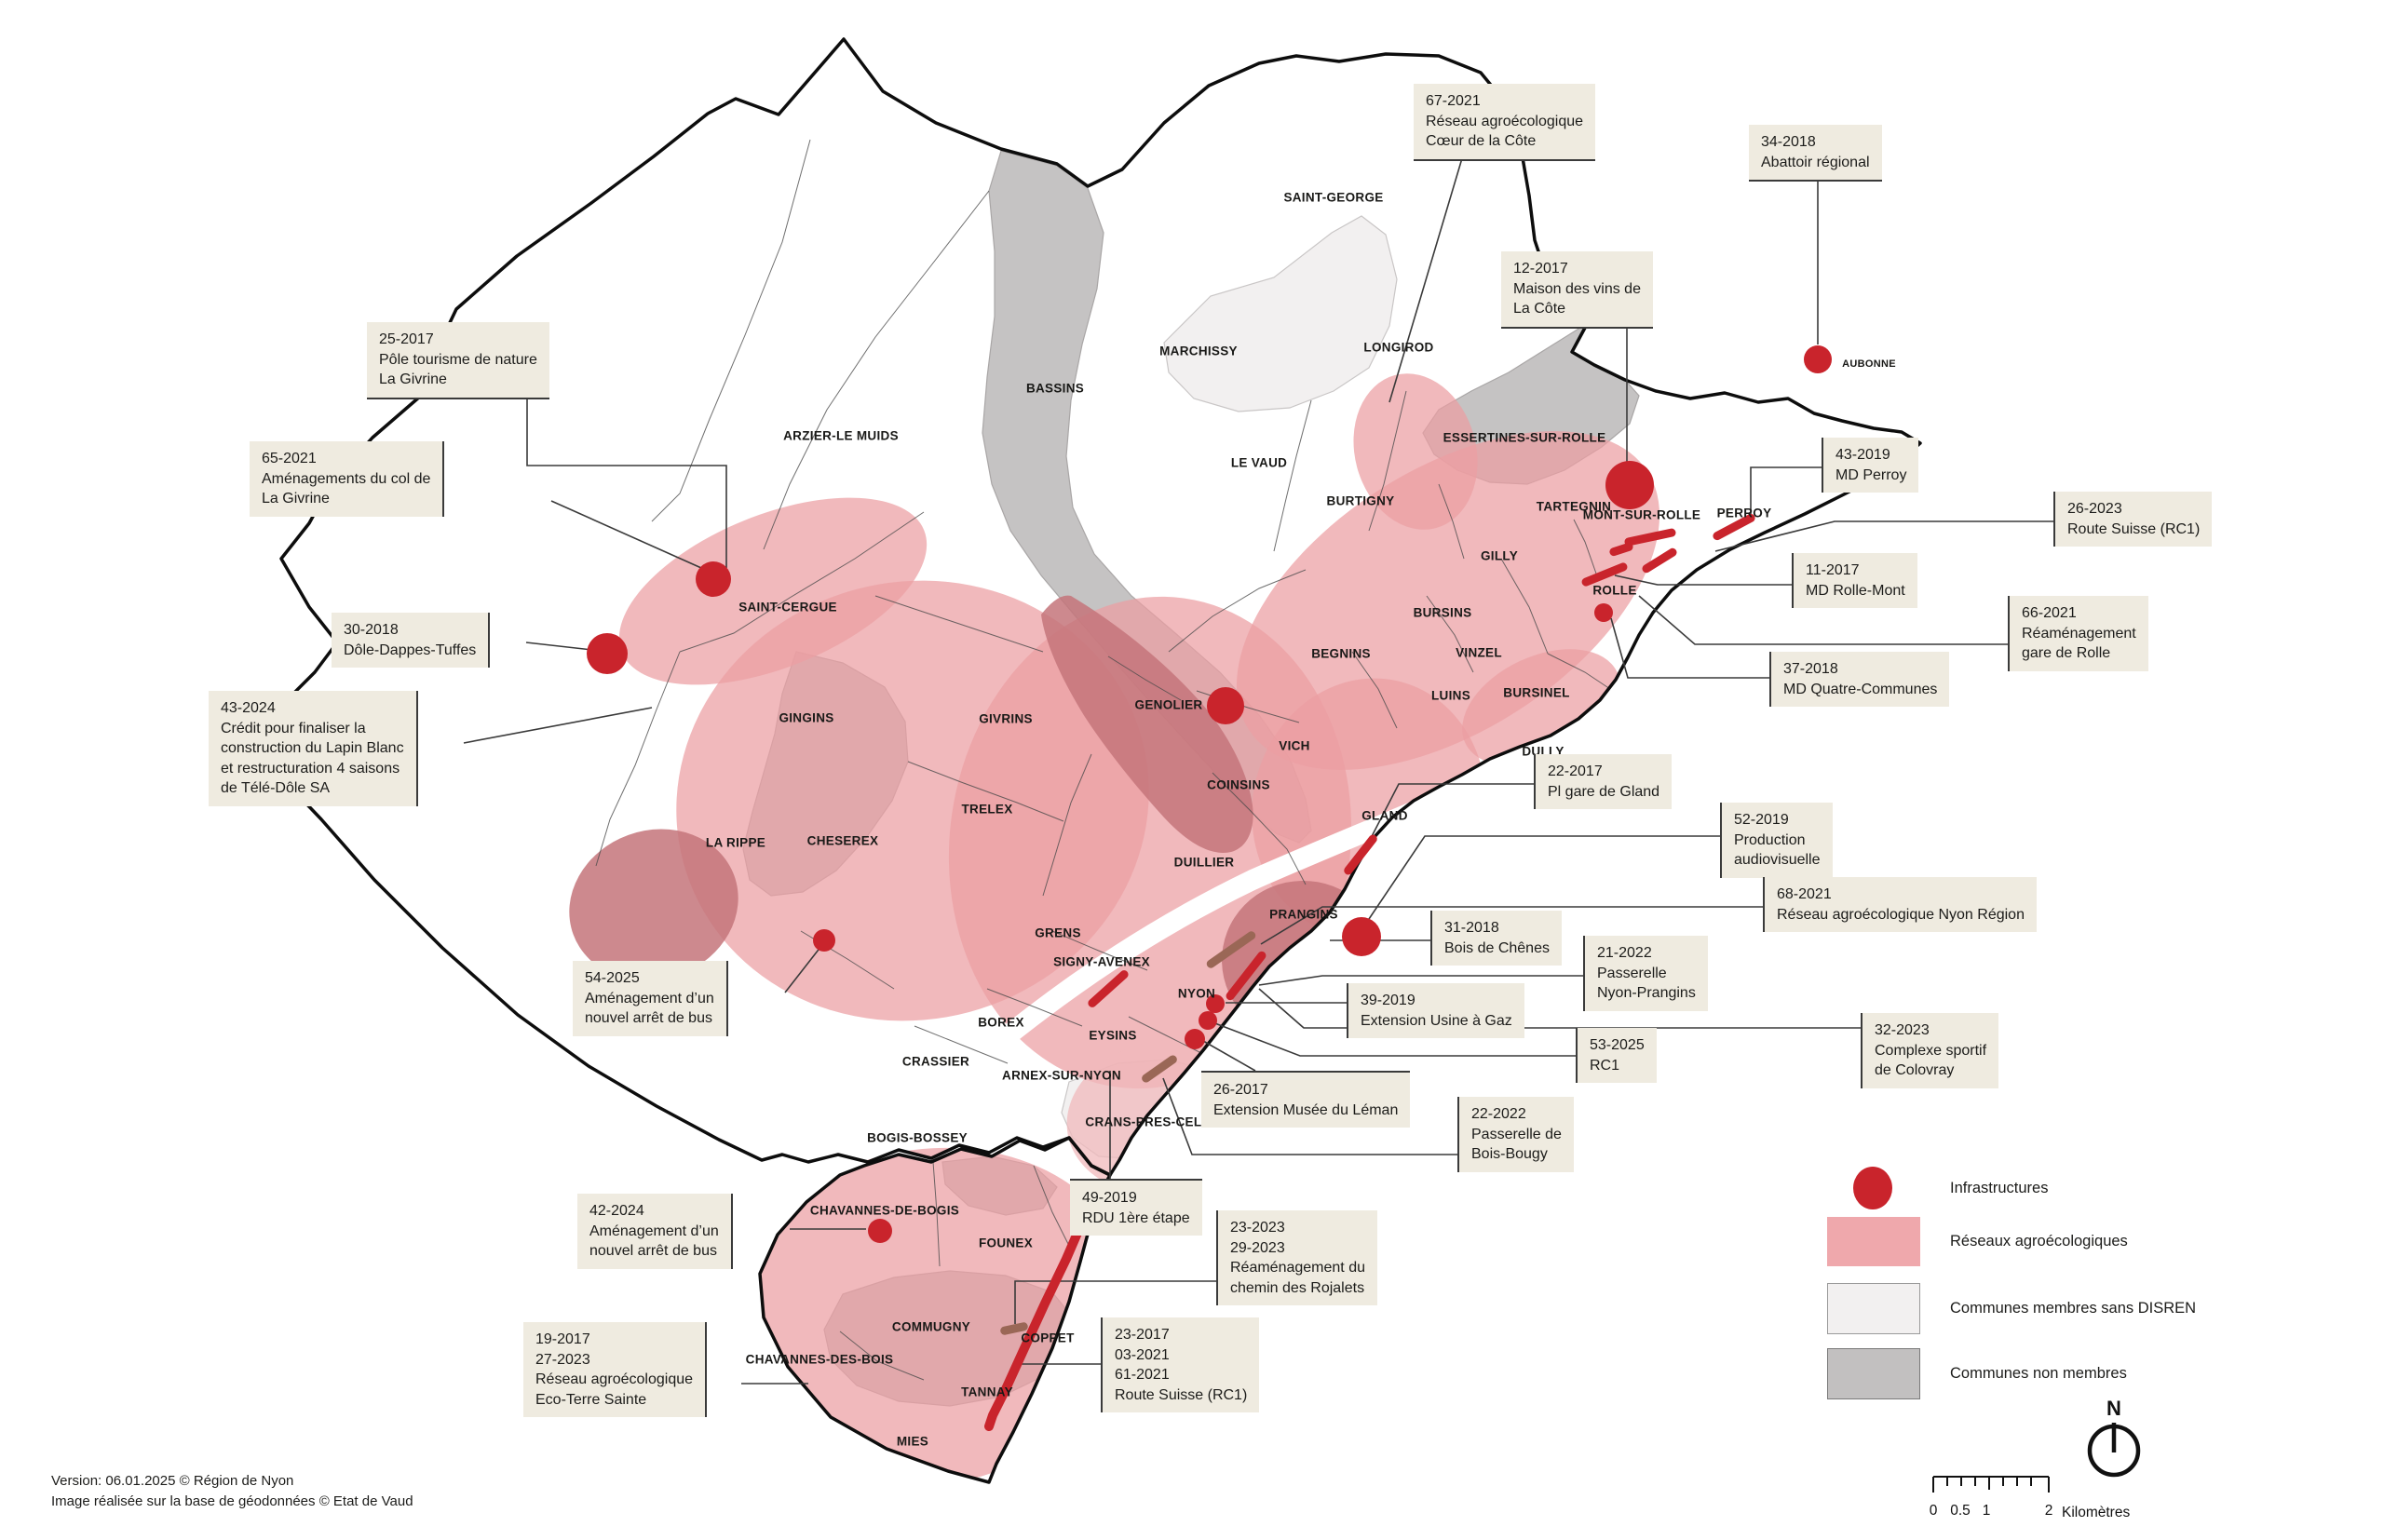 The width and height of the screenshot is (2384, 1540). Describe the element at coordinates (1859, 680) in the screenshot. I see `project-label-37-2018: 37-2018 MD Quatre-Communes` at that location.